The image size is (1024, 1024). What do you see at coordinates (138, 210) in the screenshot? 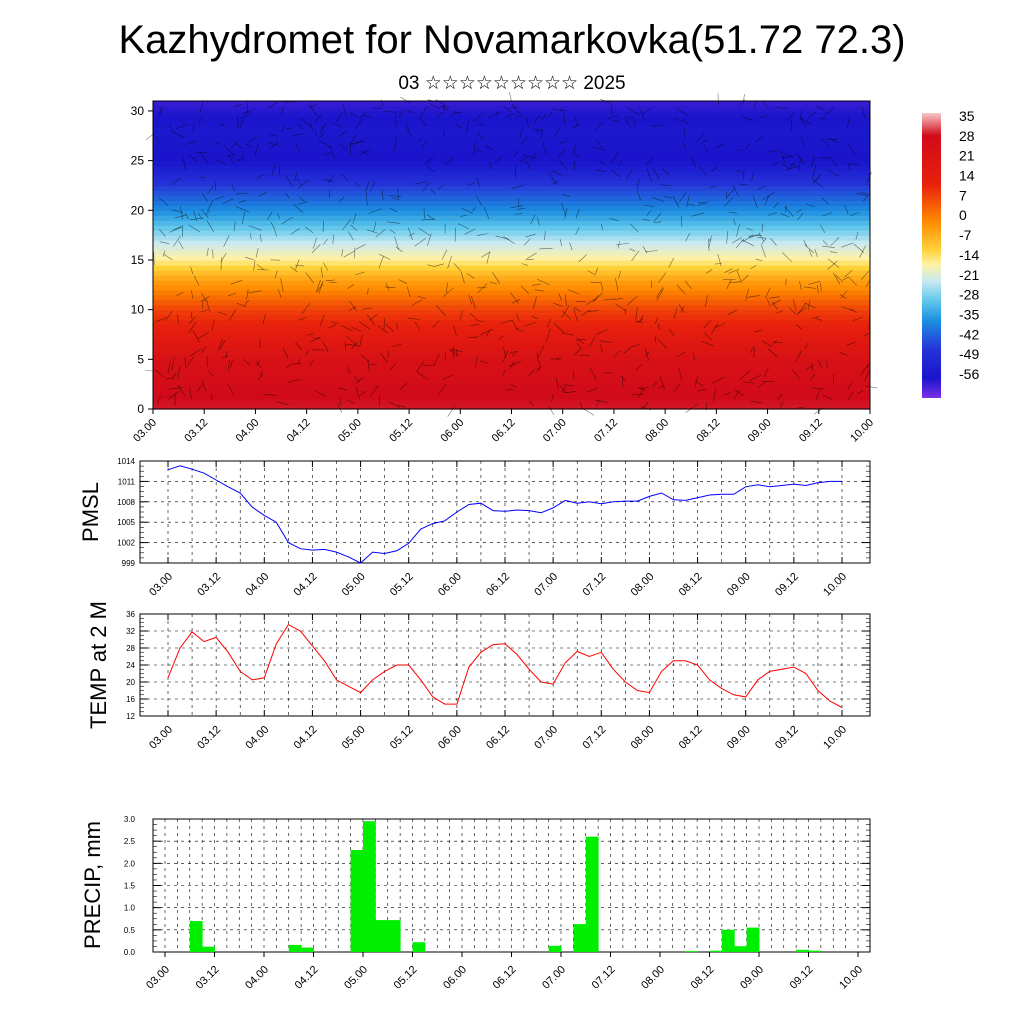
I see `y-tick-label: 20` at bounding box center [138, 210].